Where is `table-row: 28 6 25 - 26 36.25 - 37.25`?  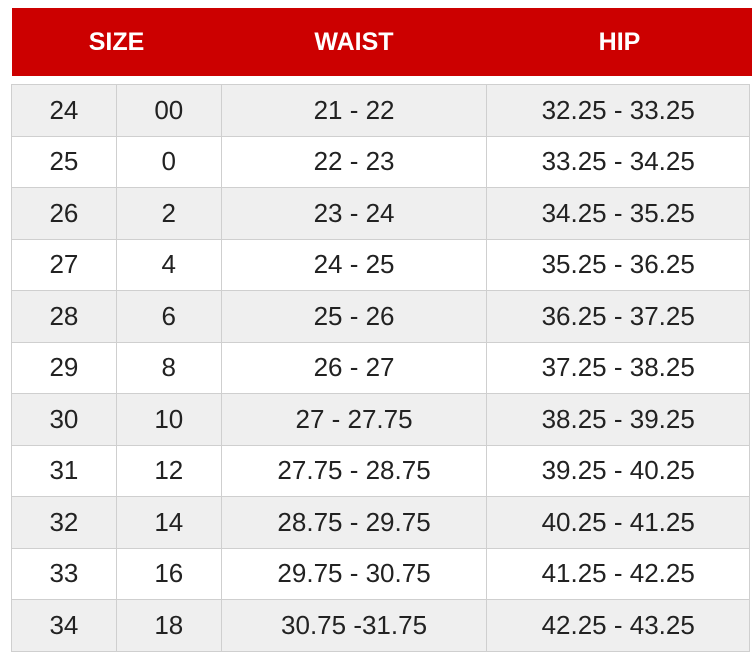 table-row: 28 6 25 - 26 36.25 - 37.25 is located at coordinates (380, 316).